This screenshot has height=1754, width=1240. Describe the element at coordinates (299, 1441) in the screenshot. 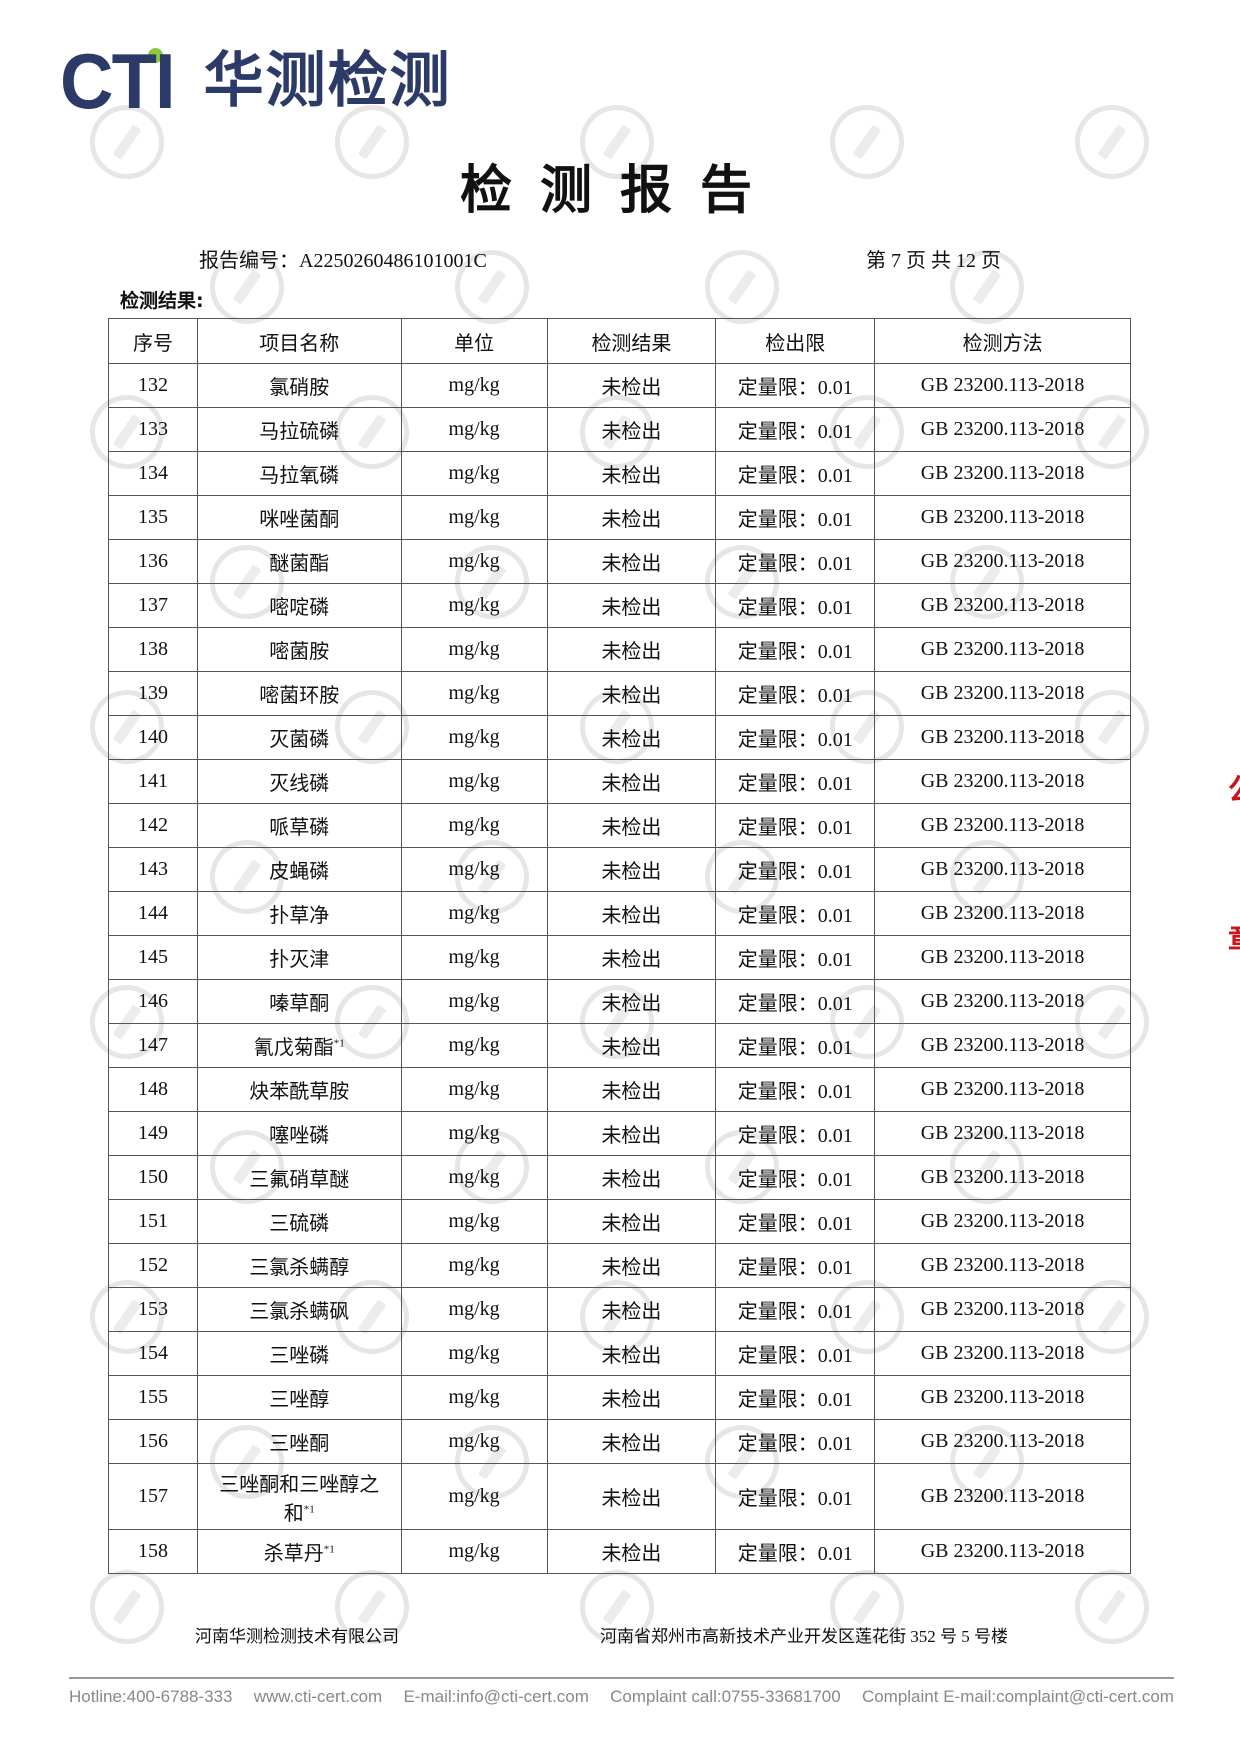

I see `item-name: 三唑酮` at that location.